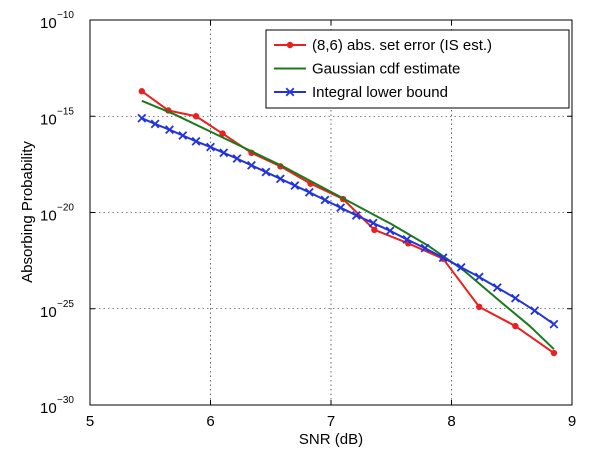 Image resolution: width=592 pixels, height=451 pixels. I want to click on y-tick-exponent: −20, so click(65, 208).